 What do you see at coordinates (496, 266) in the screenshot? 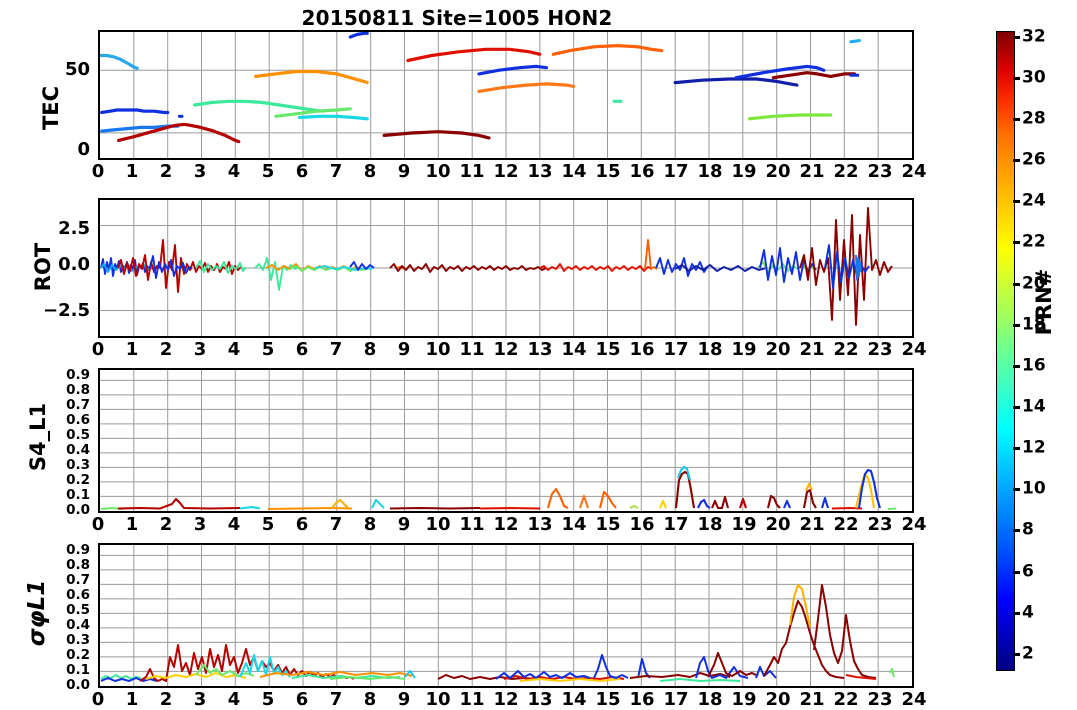
I see `series-rot` at bounding box center [496, 266].